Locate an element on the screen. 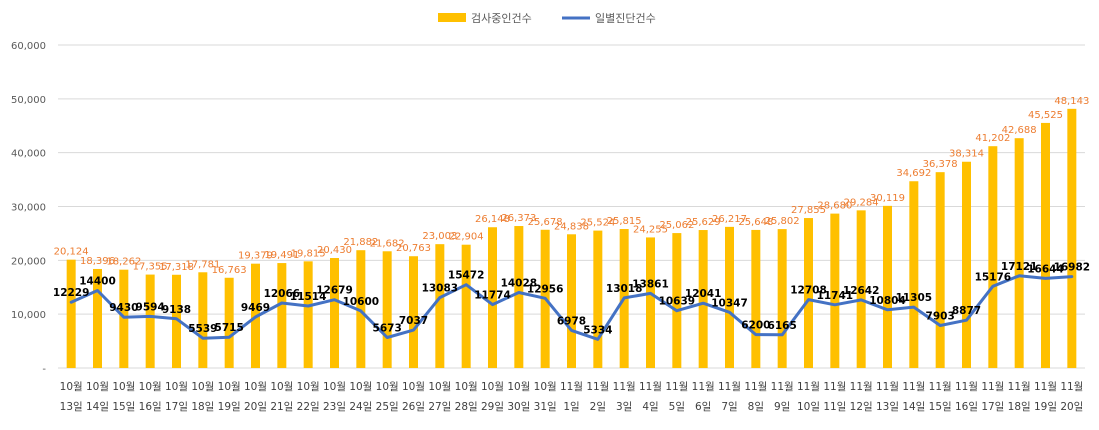  bar-value-label: 48,143 is located at coordinates (1071, 101).